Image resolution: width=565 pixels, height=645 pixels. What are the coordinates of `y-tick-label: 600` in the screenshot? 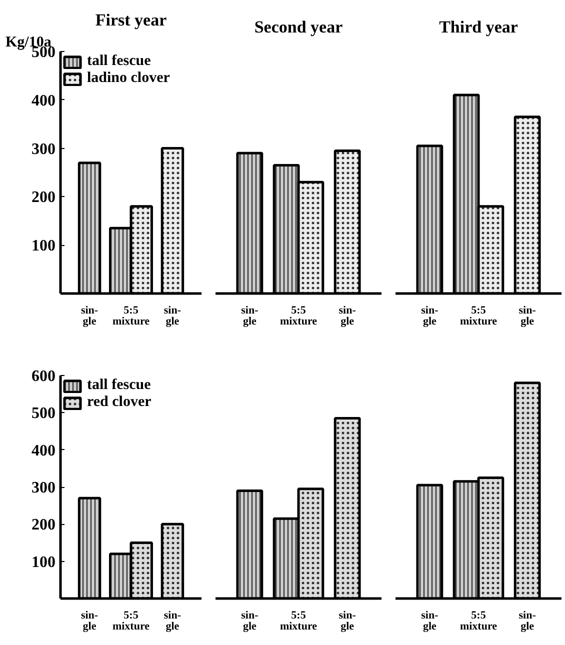 It's located at (44, 376).